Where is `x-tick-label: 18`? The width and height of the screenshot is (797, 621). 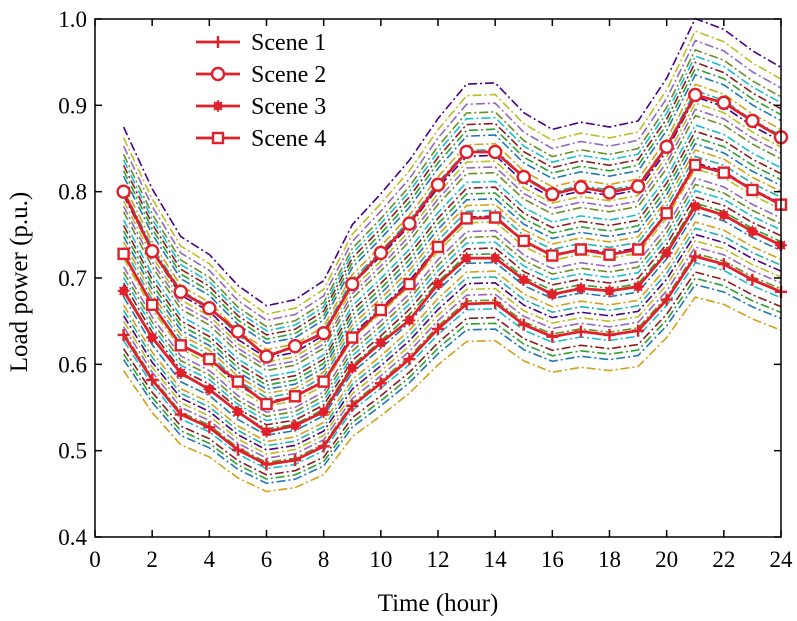 x-tick-label: 18 is located at coordinates (609, 559).